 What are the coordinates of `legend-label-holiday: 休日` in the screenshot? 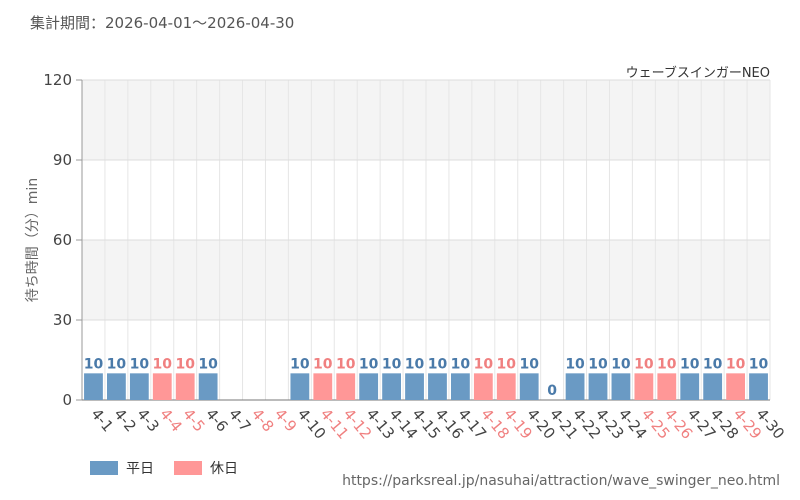 It's located at (224, 469).